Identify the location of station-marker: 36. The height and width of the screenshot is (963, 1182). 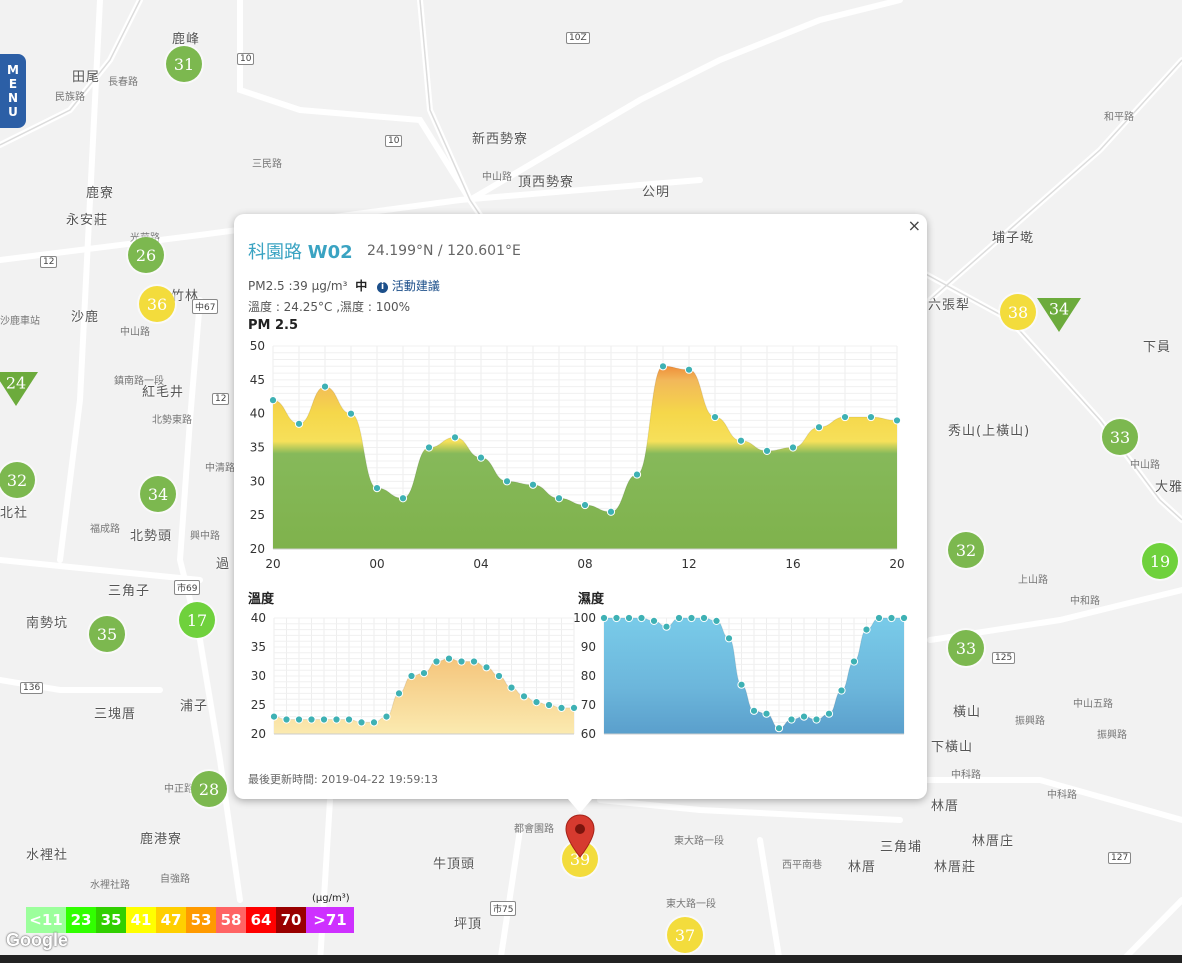
(157, 304).